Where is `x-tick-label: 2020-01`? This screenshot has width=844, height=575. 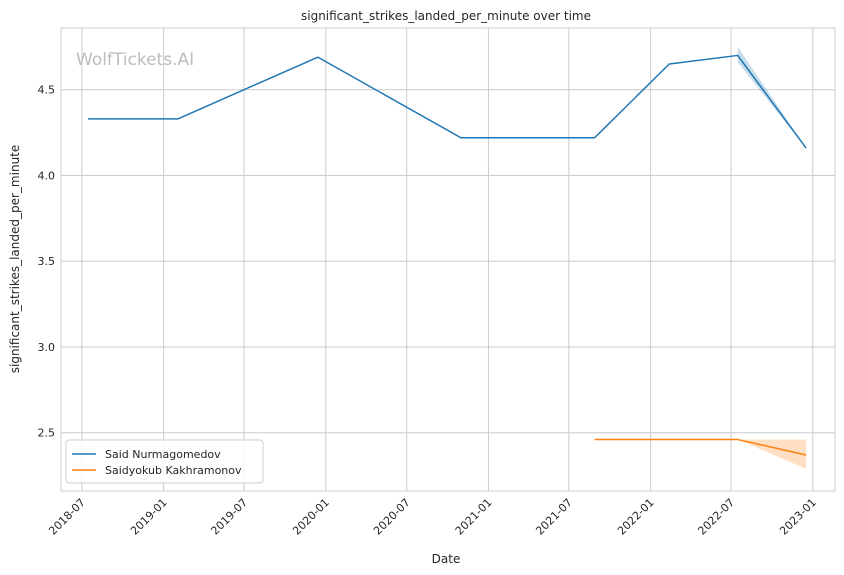 x-tick-label: 2020-01 is located at coordinates (311, 517).